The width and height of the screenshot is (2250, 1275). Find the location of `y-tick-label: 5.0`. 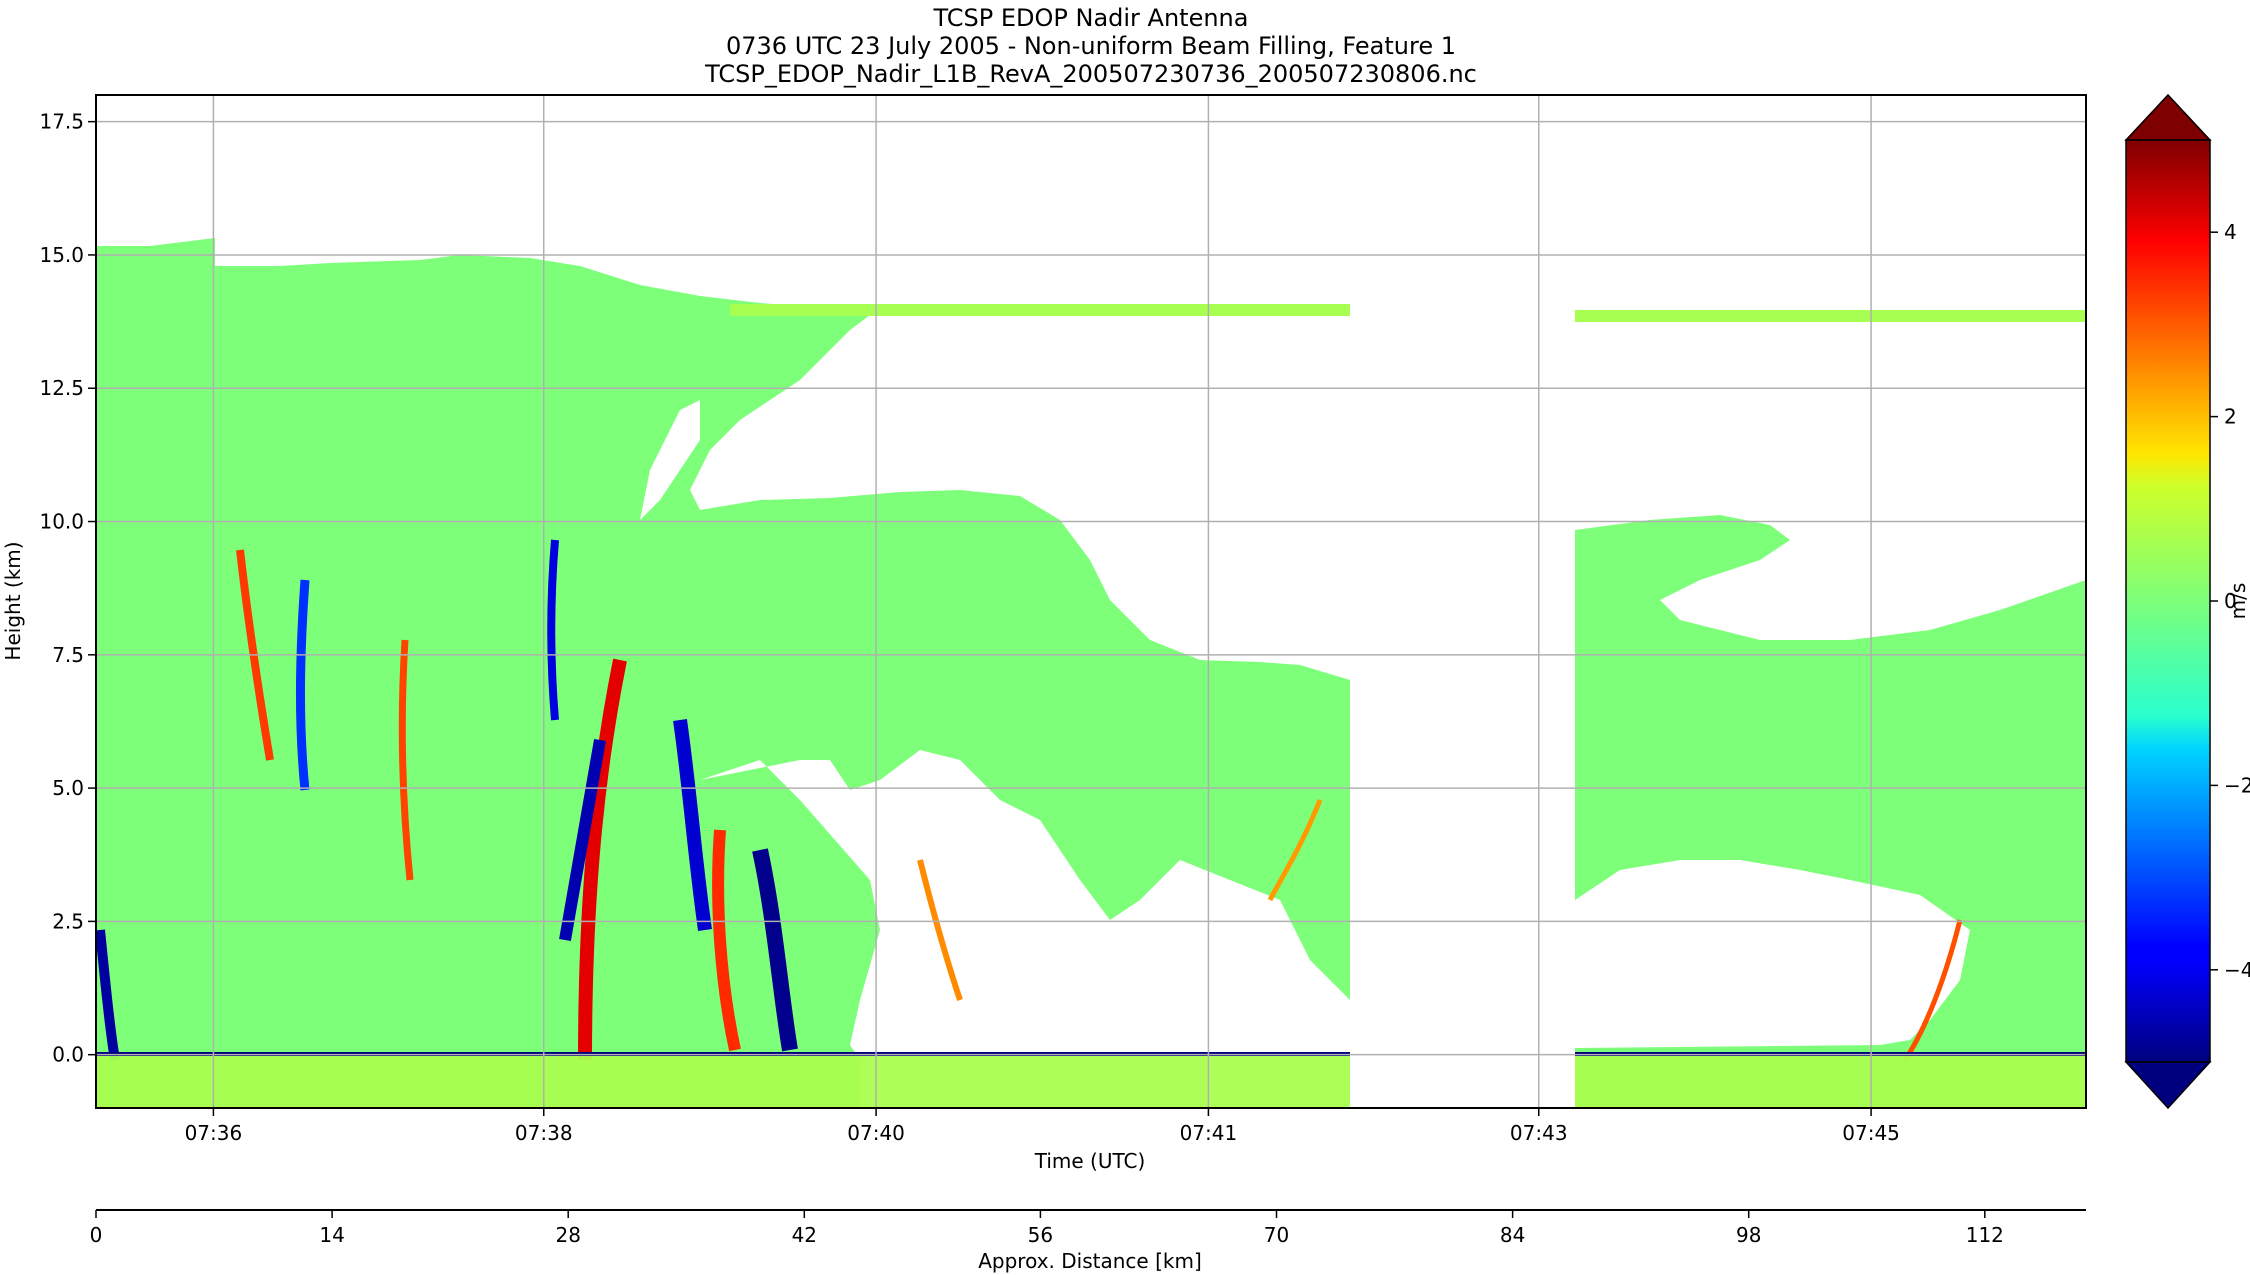

y-tick-label: 5.0 is located at coordinates (68, 788).